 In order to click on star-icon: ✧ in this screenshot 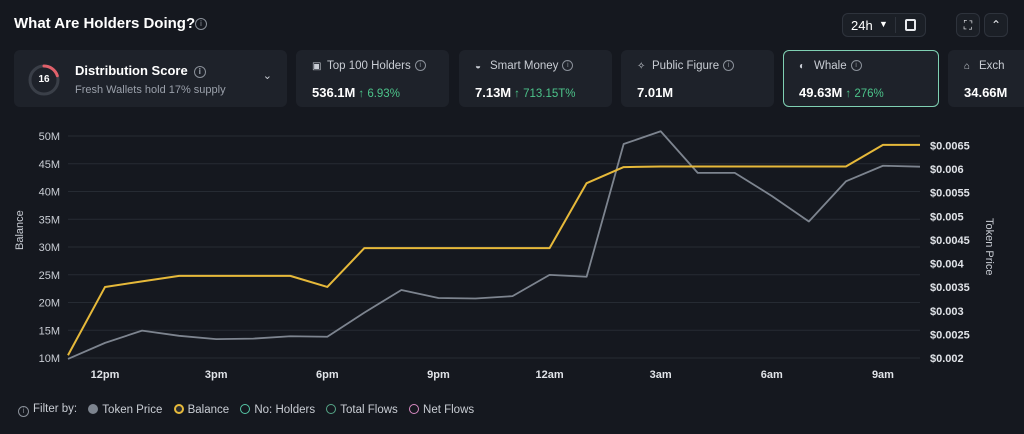, I will do `click(641, 66)`.